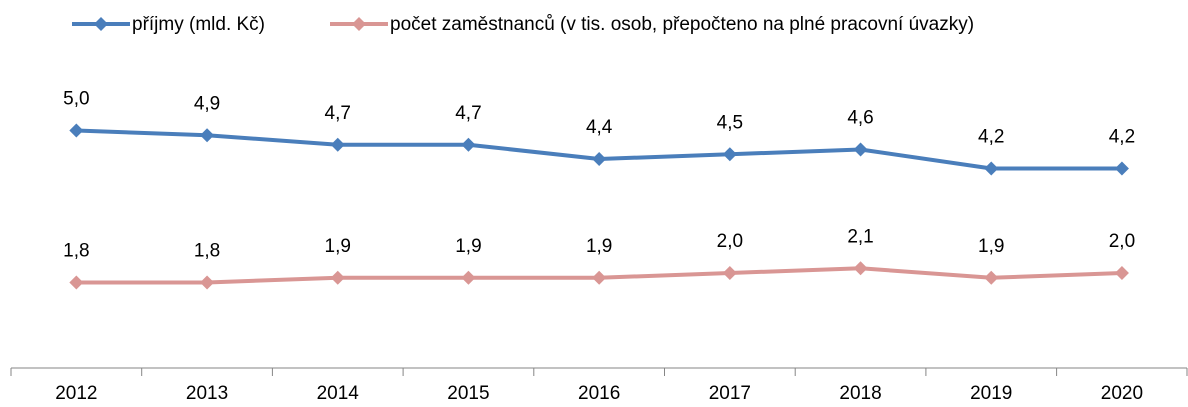  What do you see at coordinates (76, 99) in the screenshot?
I see `data-label: 5,0` at bounding box center [76, 99].